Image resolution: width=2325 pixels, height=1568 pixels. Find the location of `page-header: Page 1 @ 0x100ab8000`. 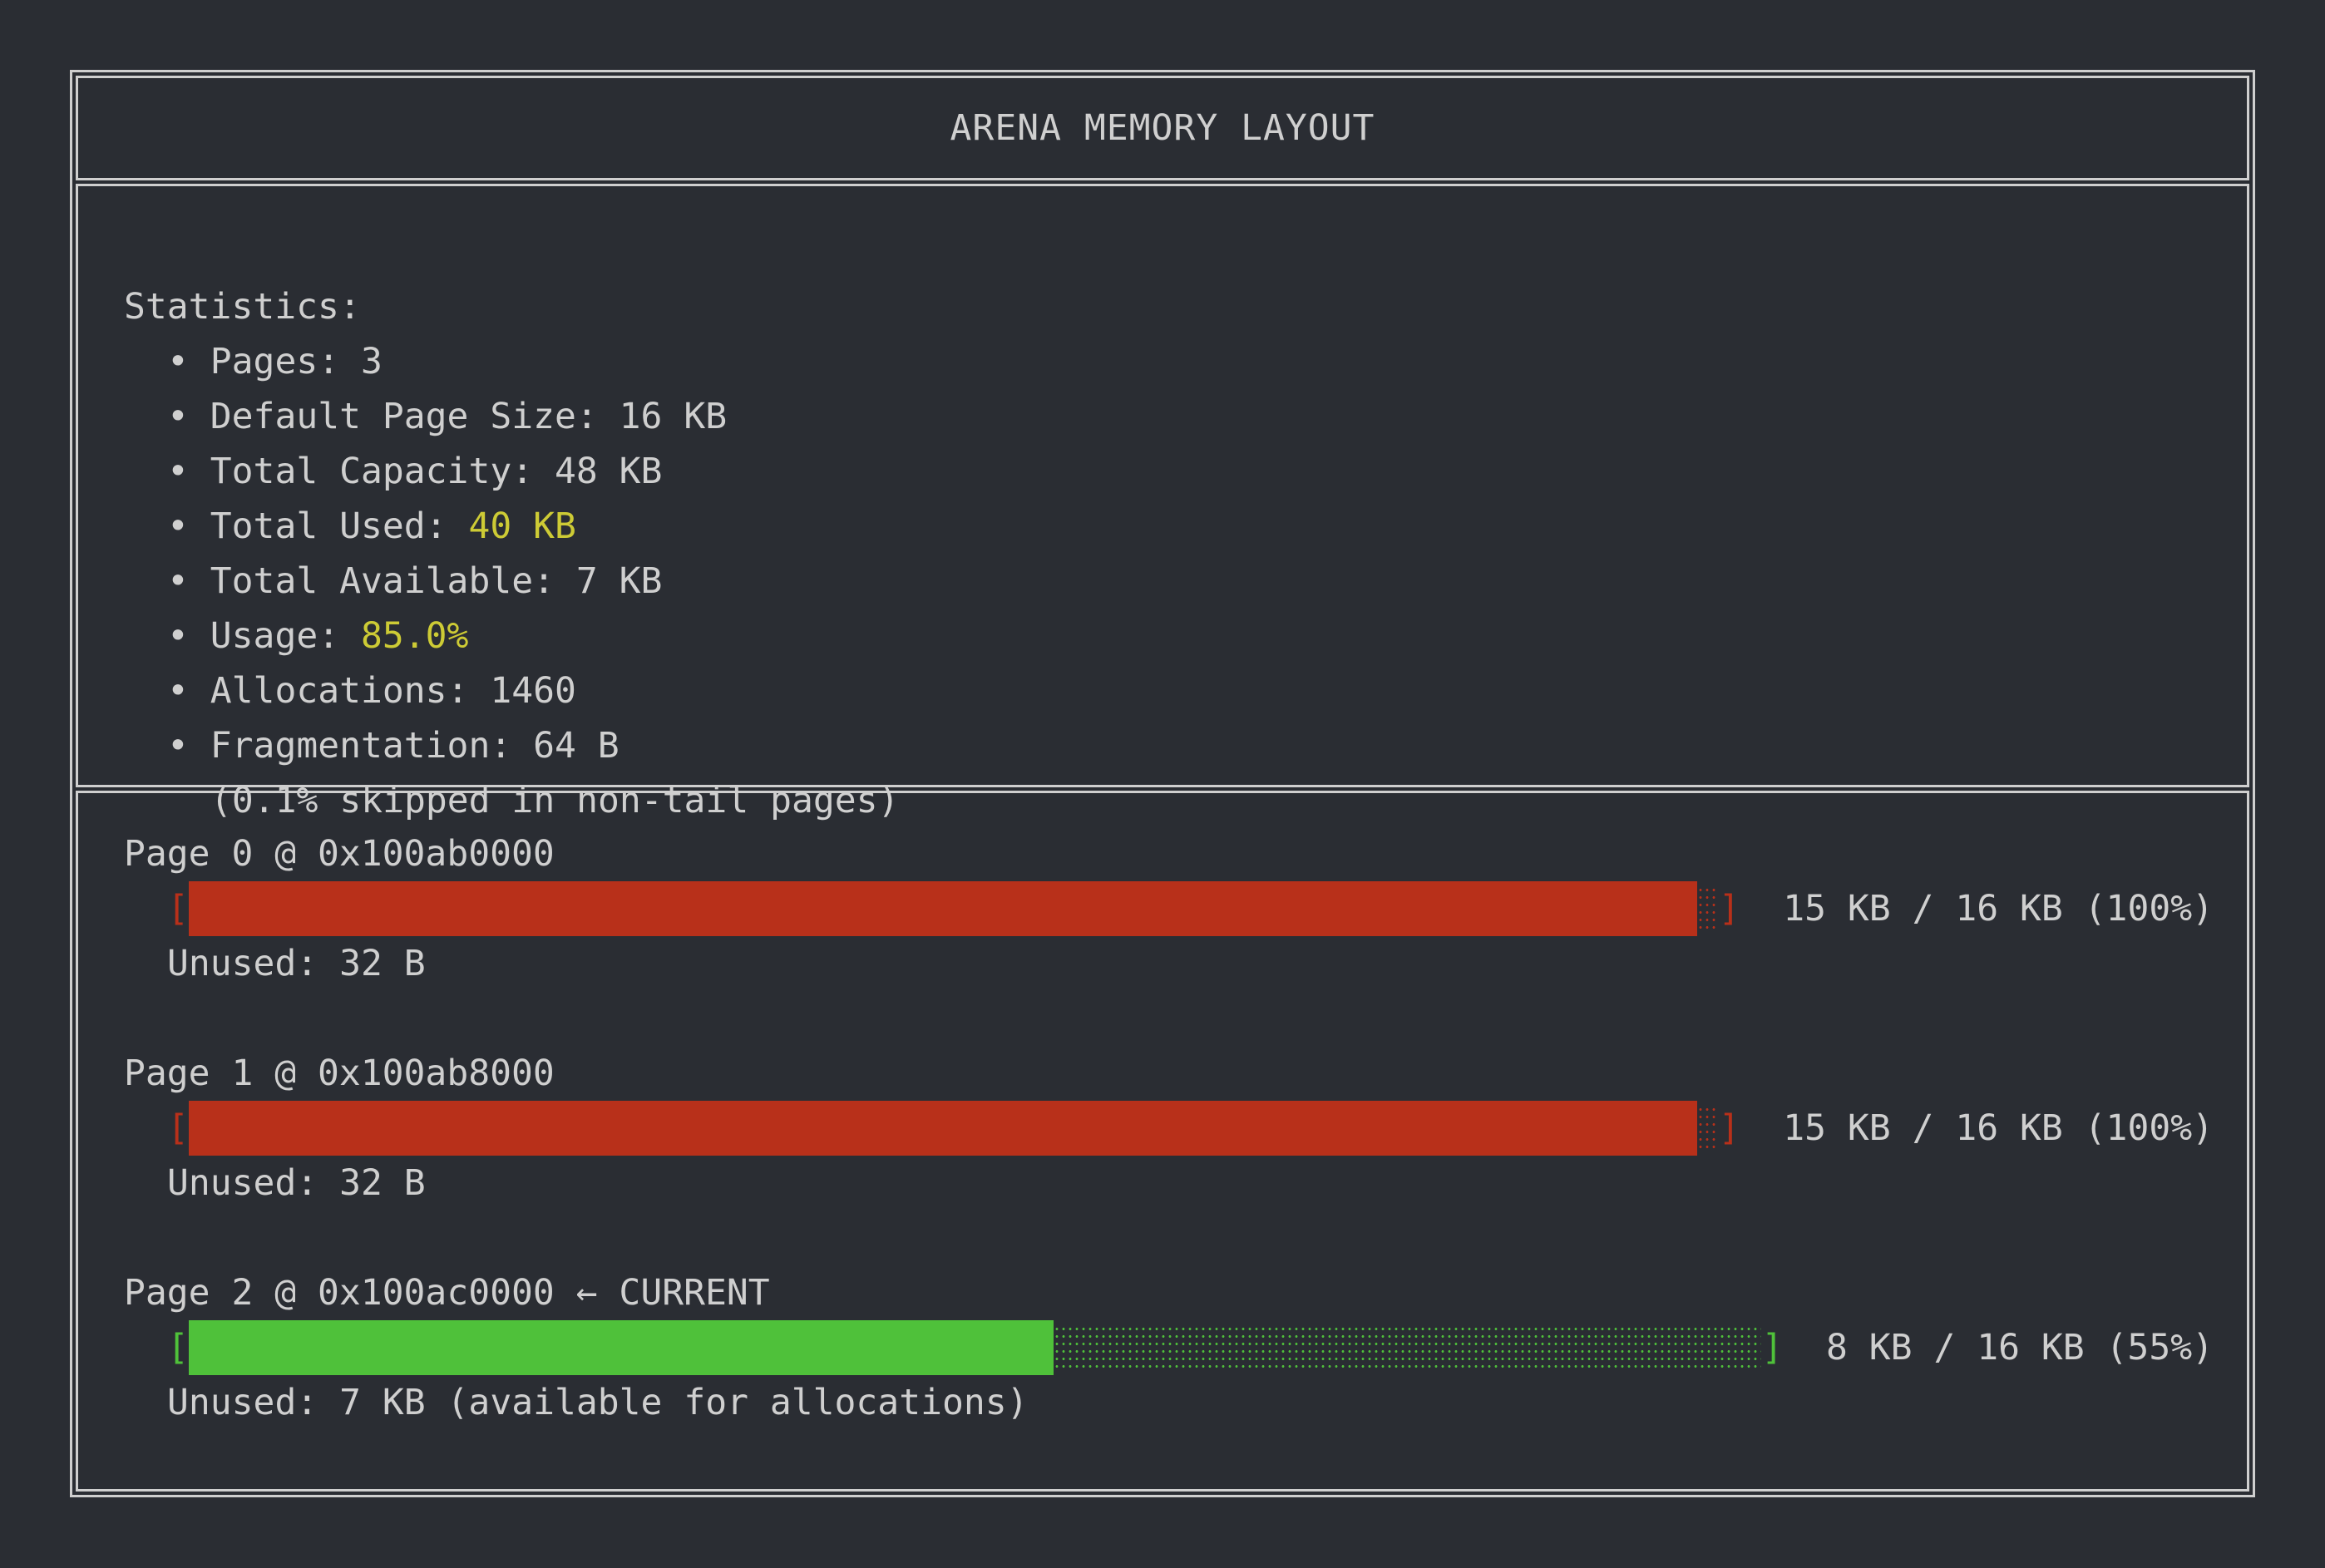

page-header: Page 1 @ 0x100ab8000 is located at coordinates (339, 1073).